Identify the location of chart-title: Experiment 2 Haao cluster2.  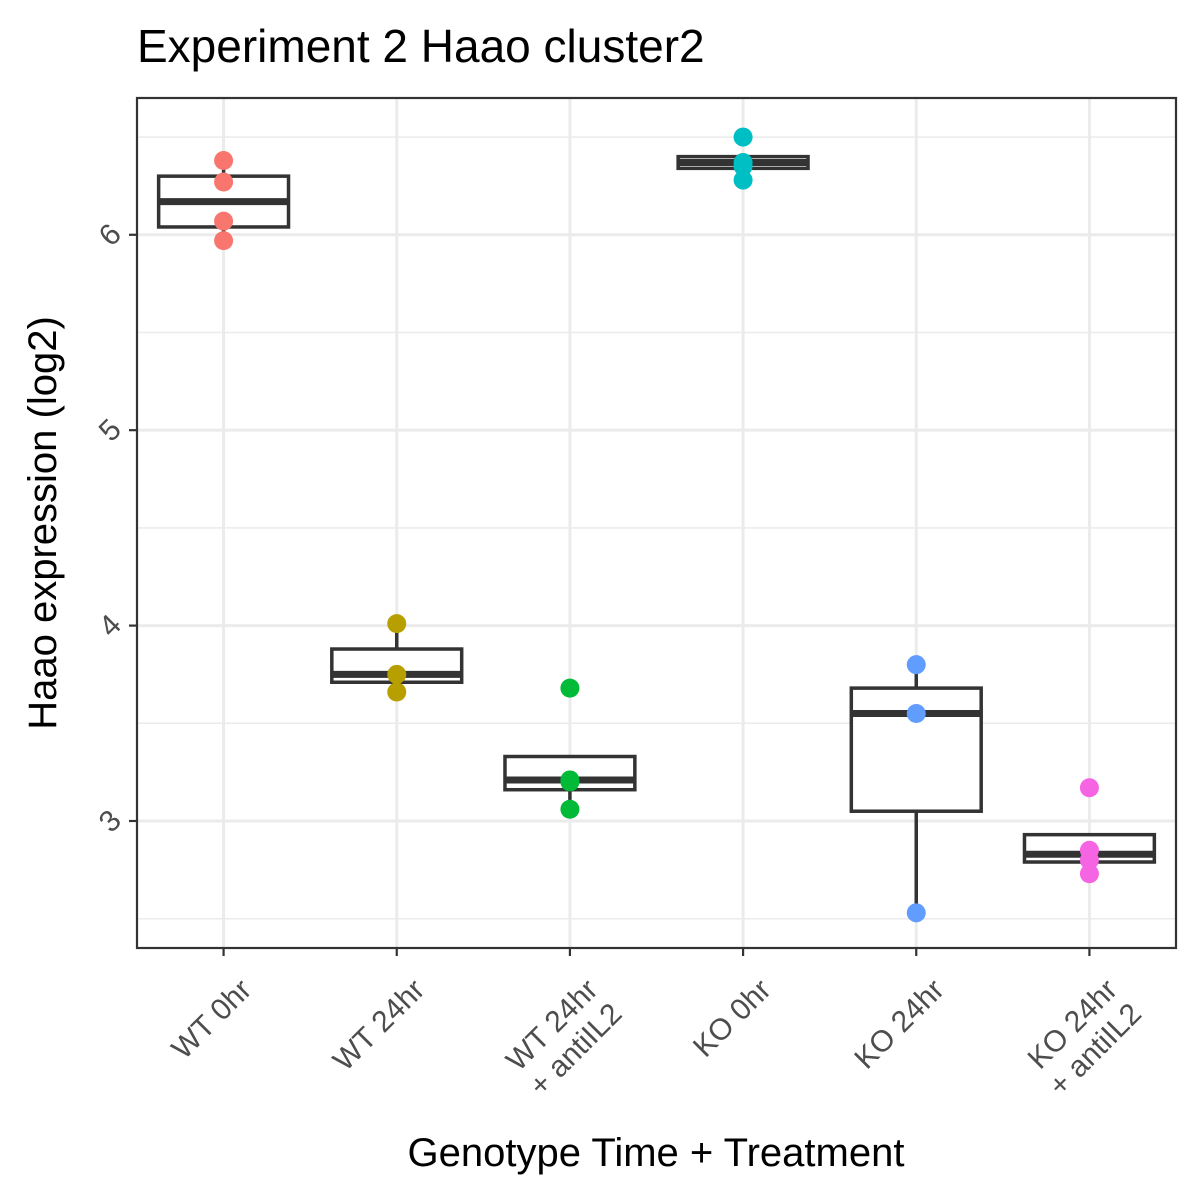
(421, 46).